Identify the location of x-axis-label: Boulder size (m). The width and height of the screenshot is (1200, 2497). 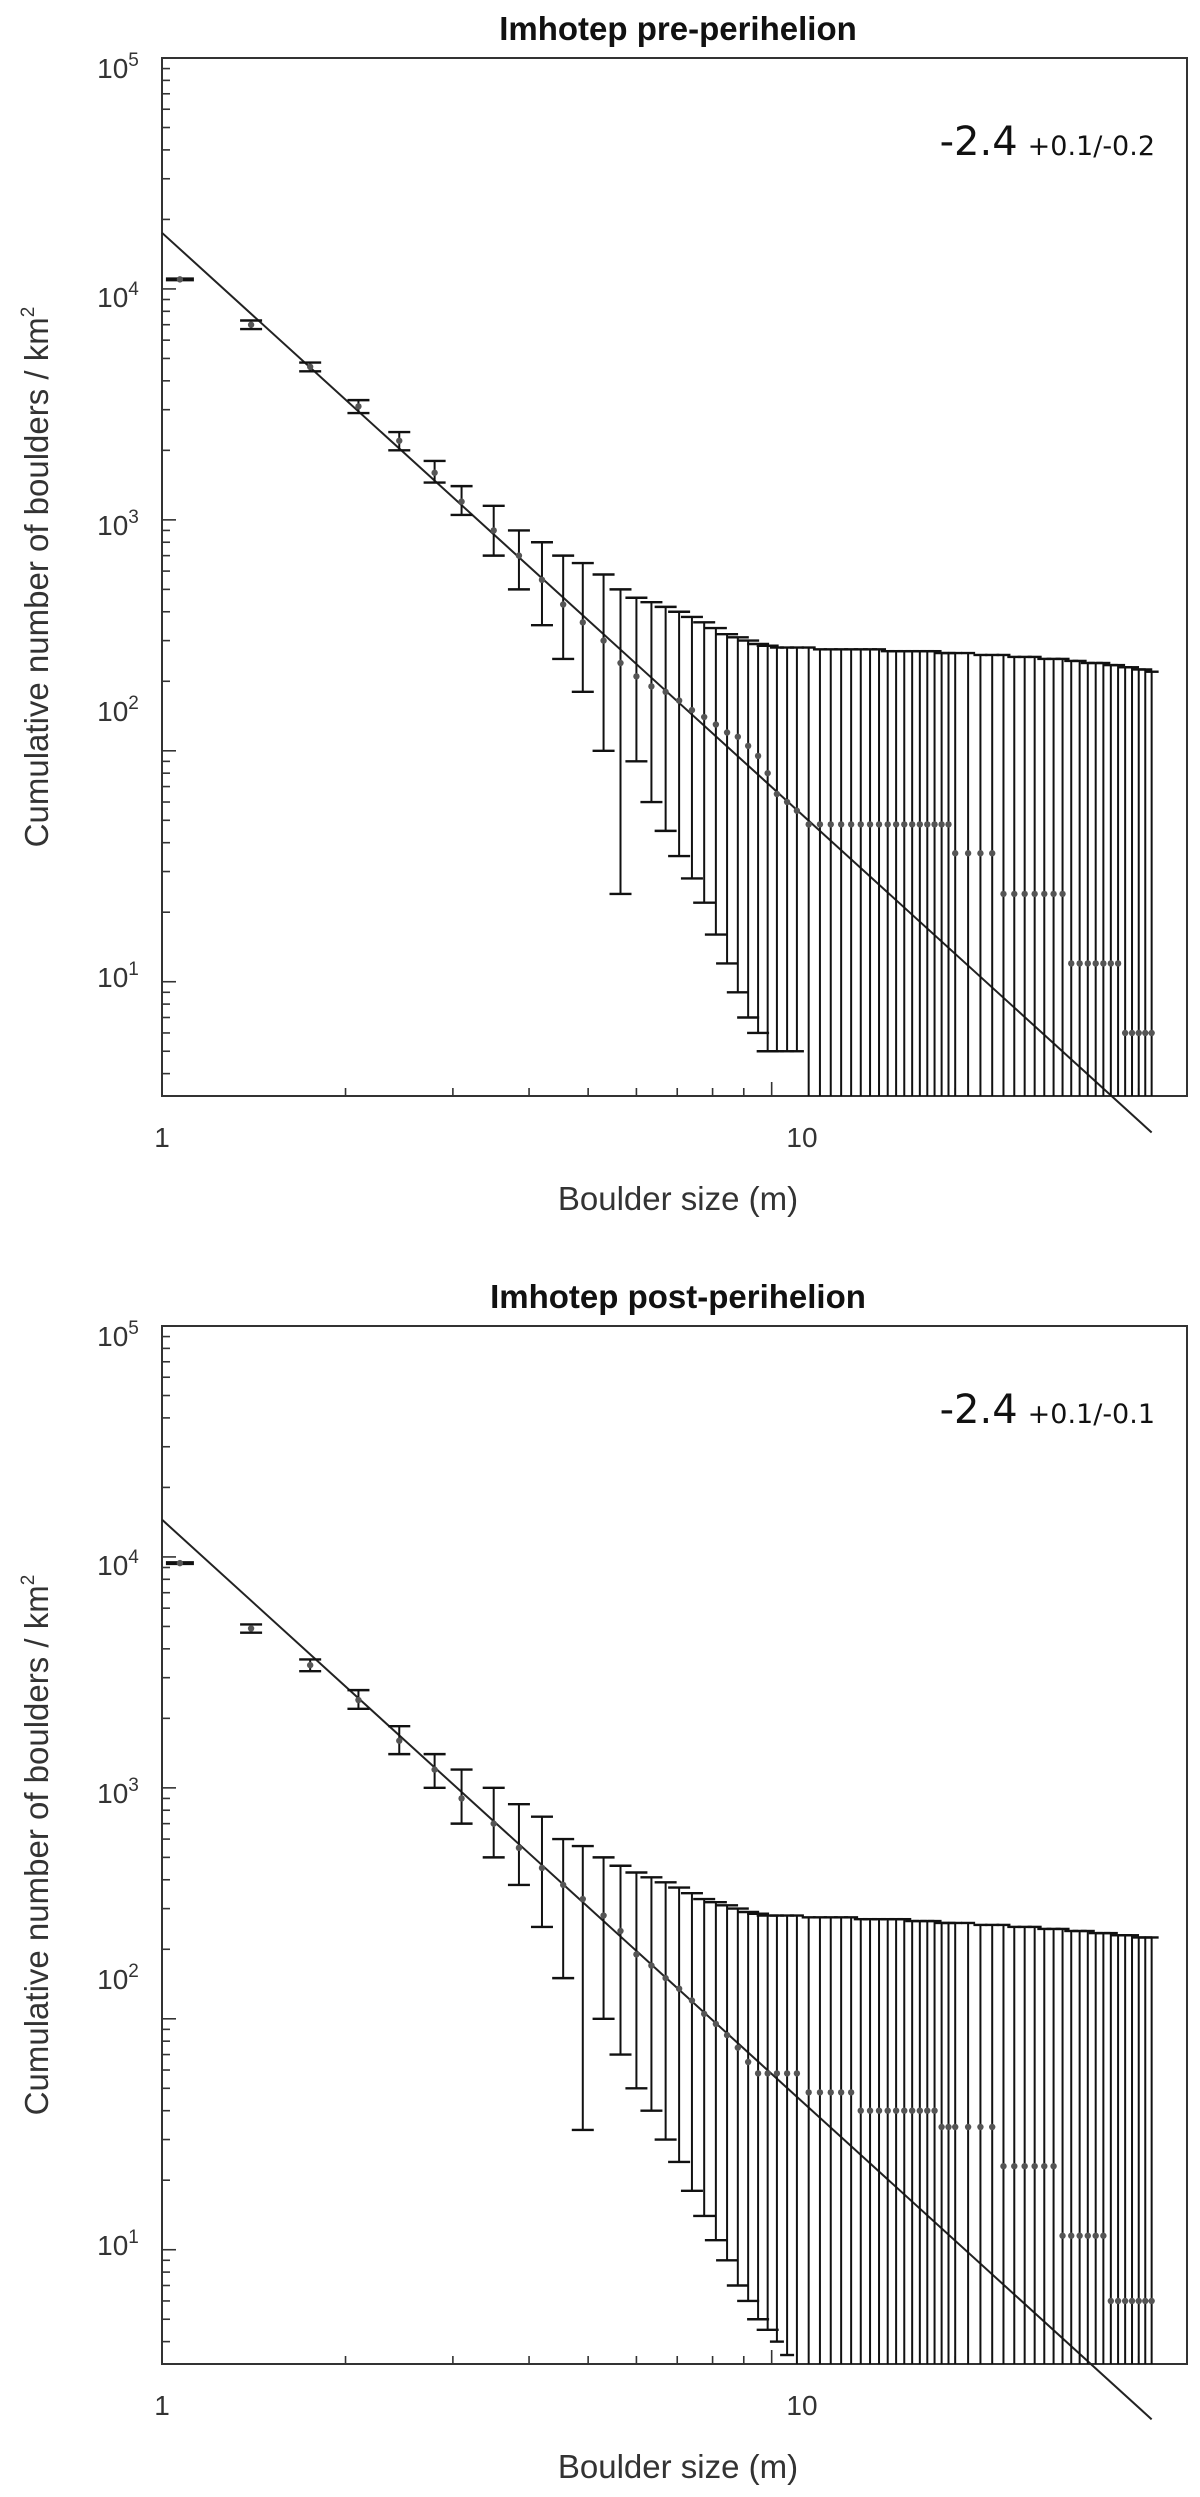
(678, 2466).